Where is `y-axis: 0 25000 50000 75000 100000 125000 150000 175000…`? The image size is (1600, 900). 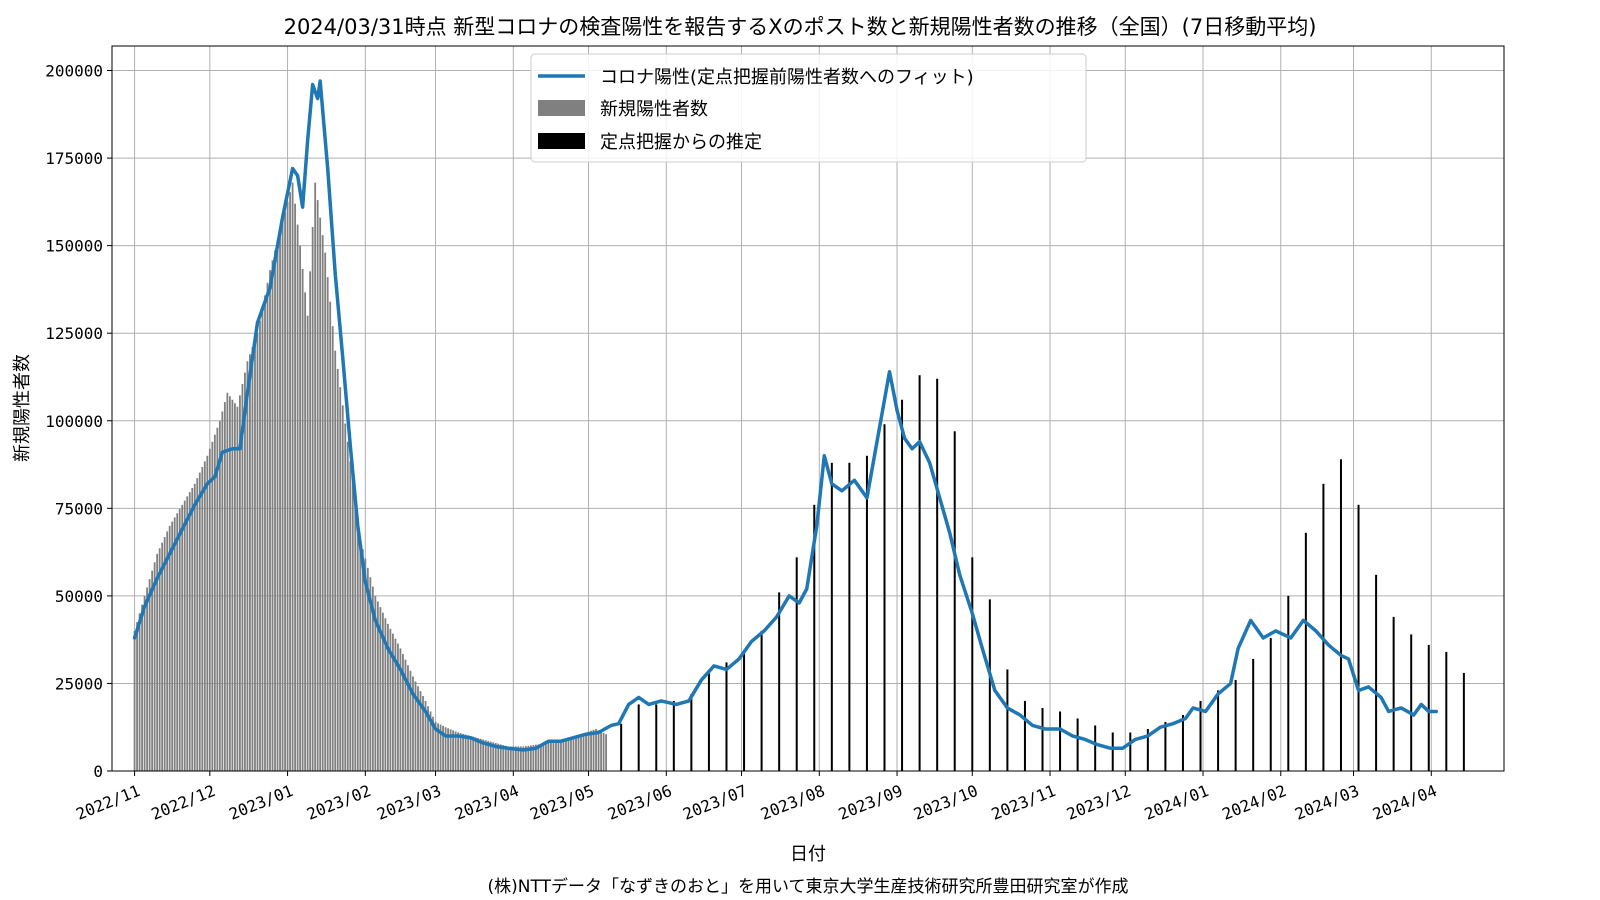
y-axis: 0 25000 50000 75000 100000 125000 150000 175000… is located at coordinates (78, 421).